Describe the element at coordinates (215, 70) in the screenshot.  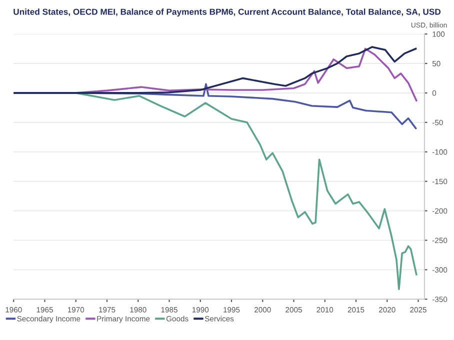
I see `line-series` at that location.